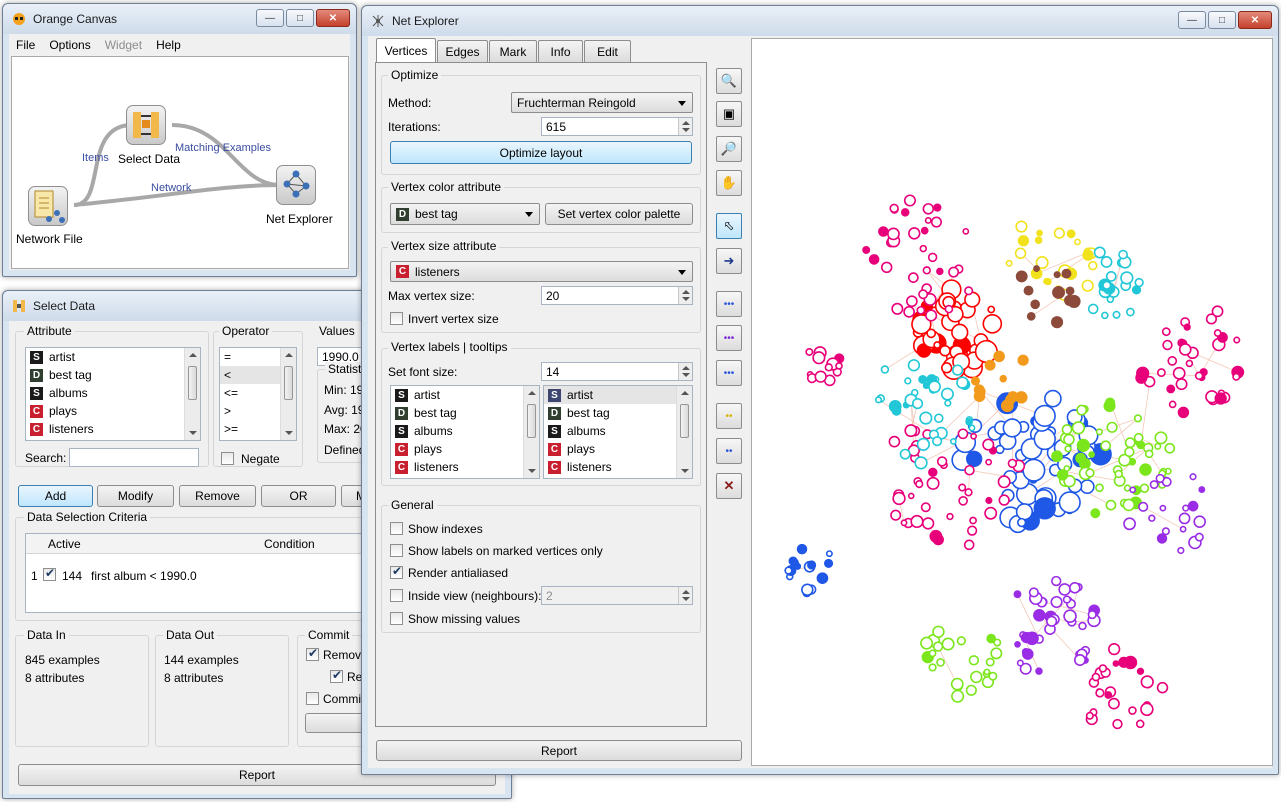 The height and width of the screenshot is (802, 1281). I want to click on report-button: Report, so click(559, 750).